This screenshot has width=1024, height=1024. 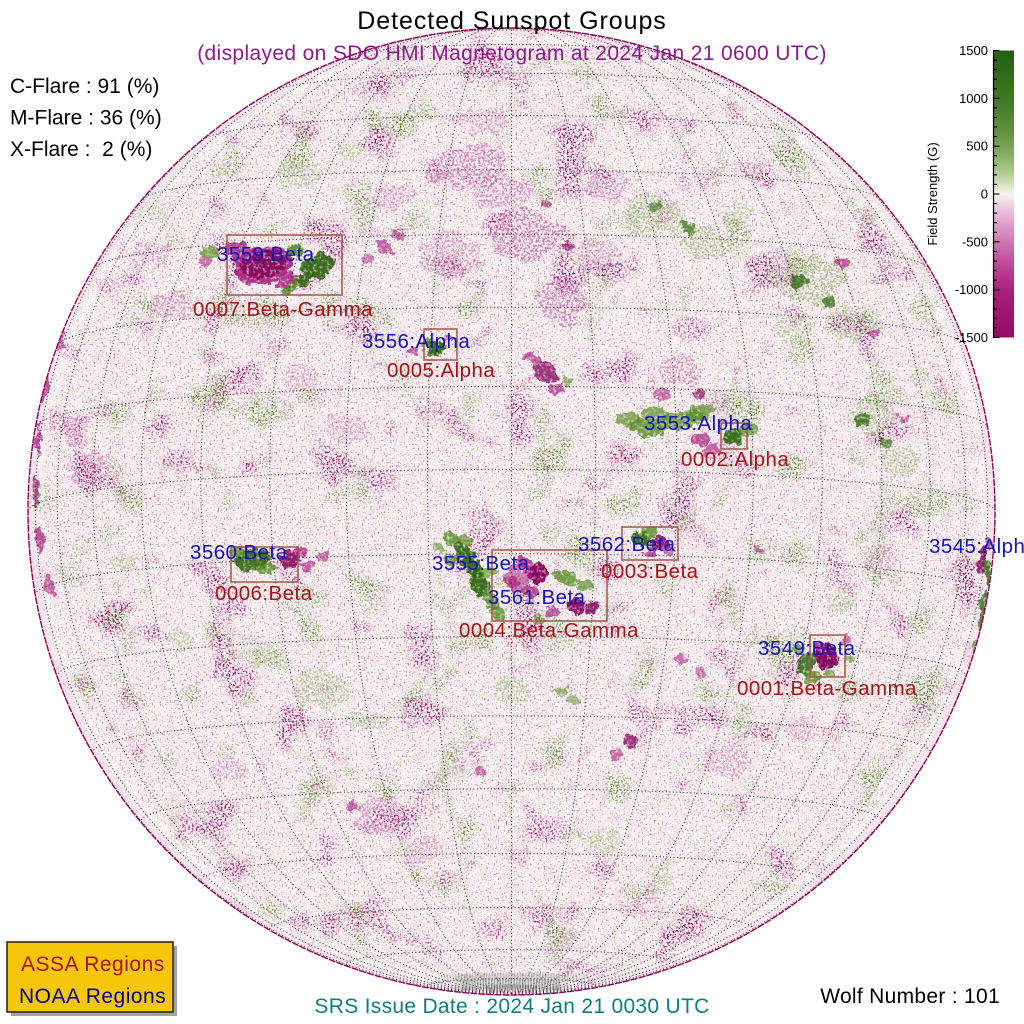 What do you see at coordinates (511, 1006) in the screenshot?
I see `svg-text:SRS Issue Date : 2024 Jan 21 0: SRS Issue Date : 2024 Jan 21 0030 UTC` at bounding box center [511, 1006].